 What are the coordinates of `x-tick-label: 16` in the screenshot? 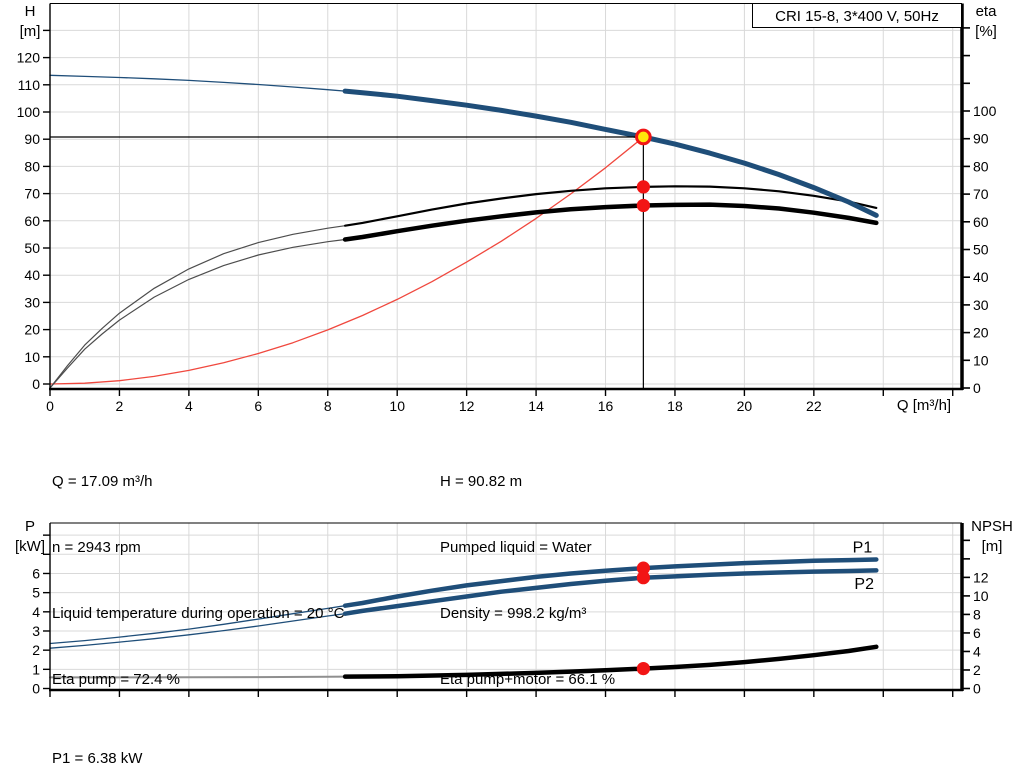 It's located at (606, 406).